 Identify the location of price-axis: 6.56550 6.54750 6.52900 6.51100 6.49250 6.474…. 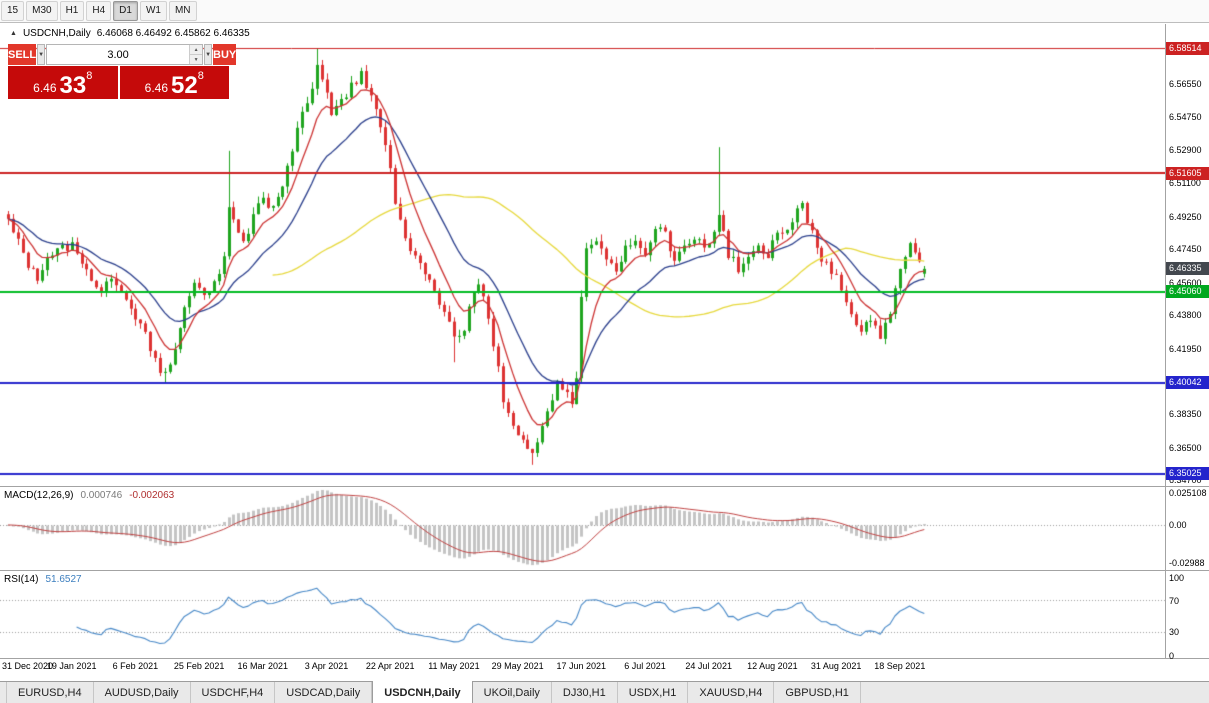
(1187, 350).